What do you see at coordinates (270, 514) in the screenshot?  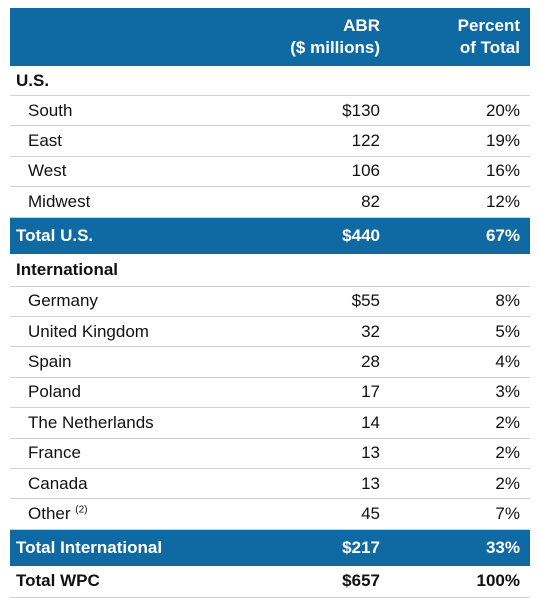 I see `data-row: Other (2) 45 7%` at bounding box center [270, 514].